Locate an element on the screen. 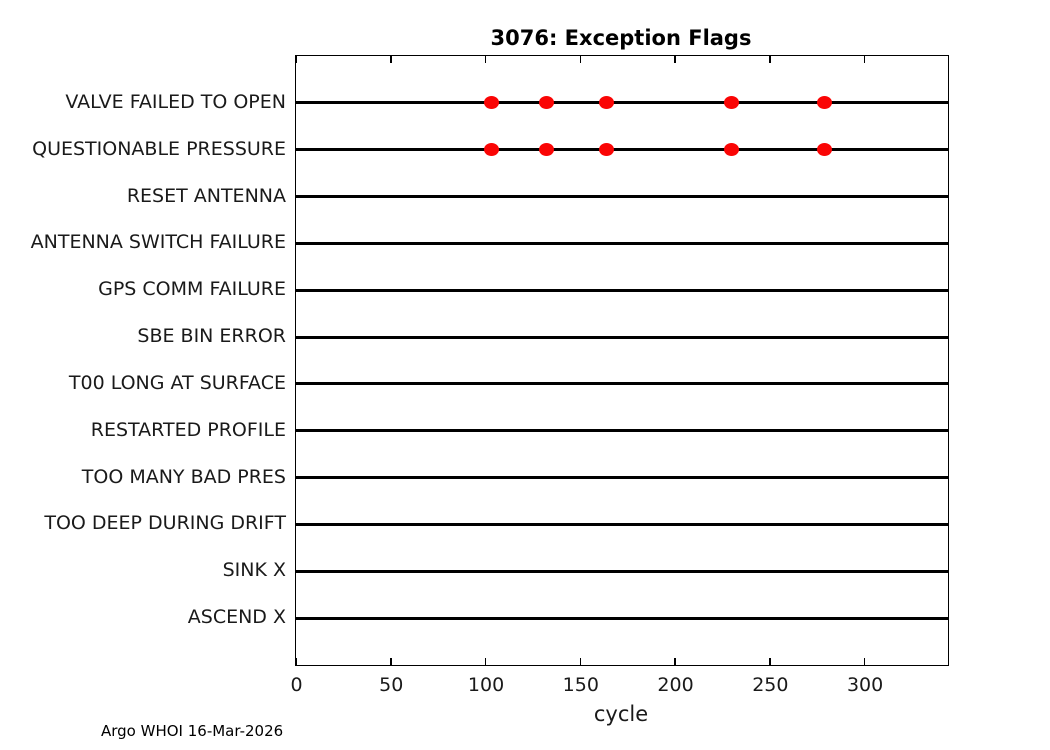  category-label: TOO MANY BAD PRES is located at coordinates (183, 476).